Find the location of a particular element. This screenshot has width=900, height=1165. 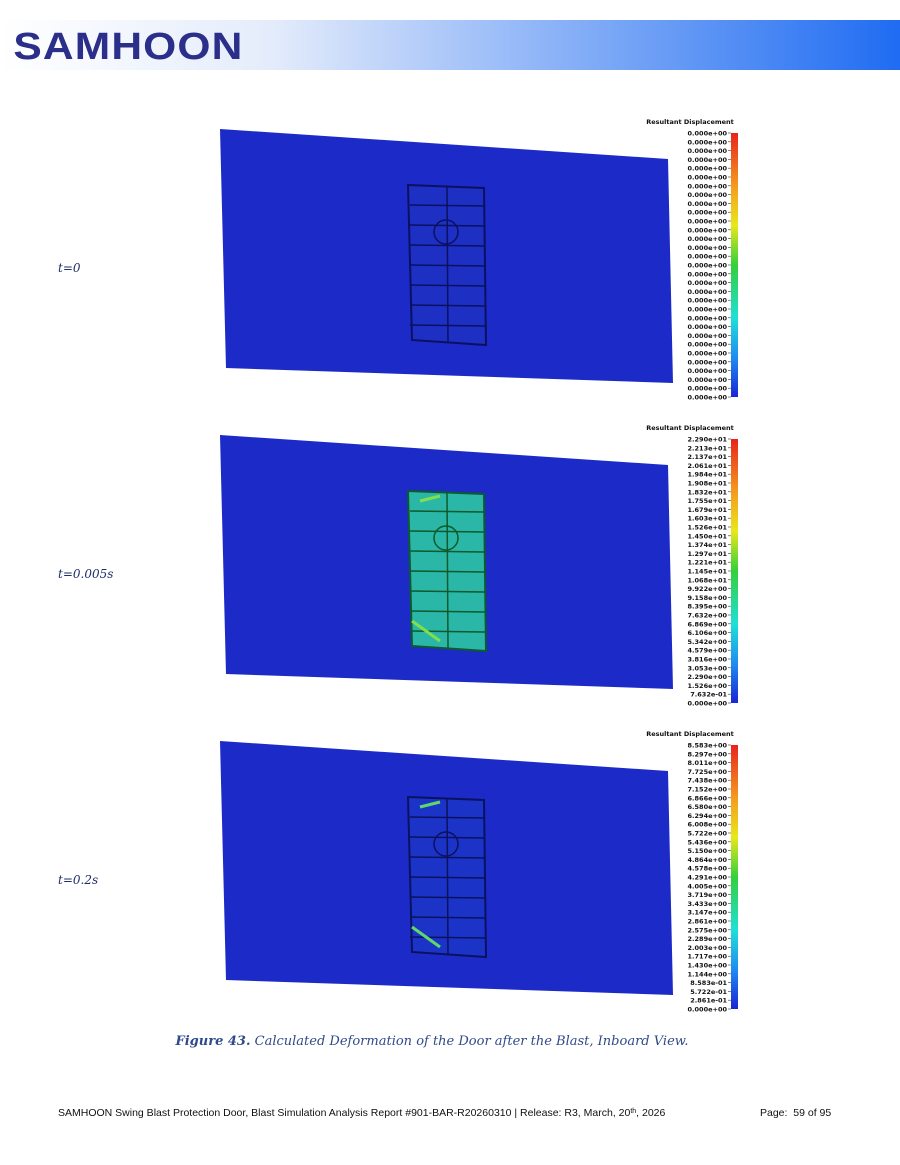

legend-label: 1.430e+00 is located at coordinates (708, 966).